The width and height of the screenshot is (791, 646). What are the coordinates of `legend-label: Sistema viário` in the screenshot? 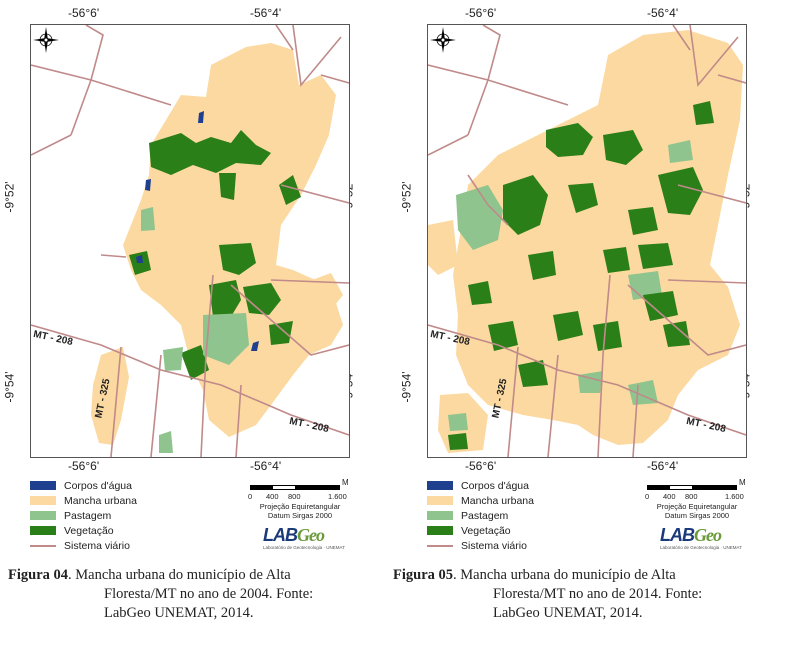 It's located at (97, 545).